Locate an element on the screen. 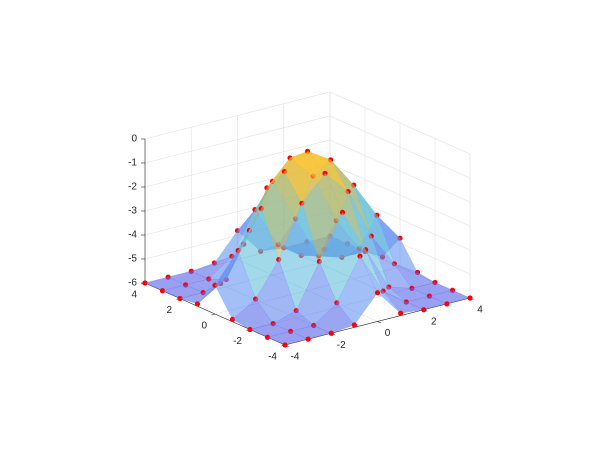  x-tick-label: 2 is located at coordinates (434, 321).